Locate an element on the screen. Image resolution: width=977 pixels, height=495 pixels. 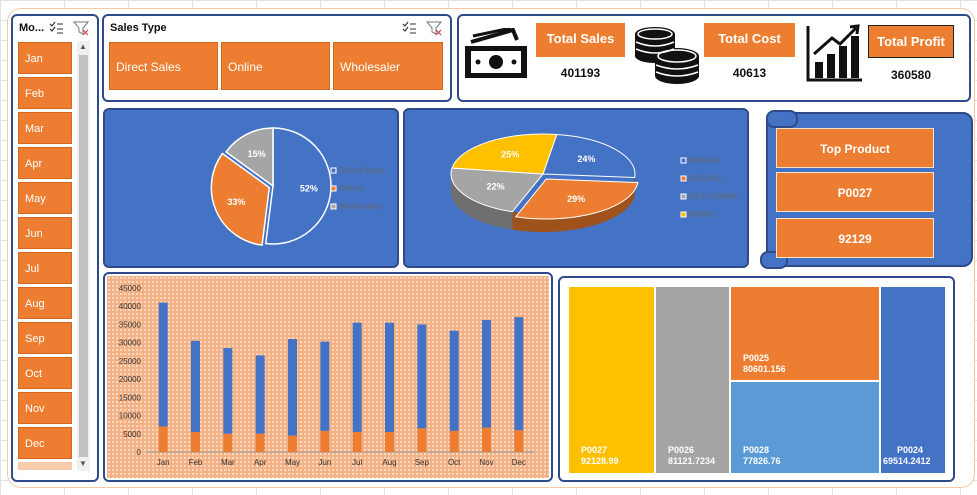
treemap-tile-p0026: P0026 81121.7234 is located at coordinates (692, 380).